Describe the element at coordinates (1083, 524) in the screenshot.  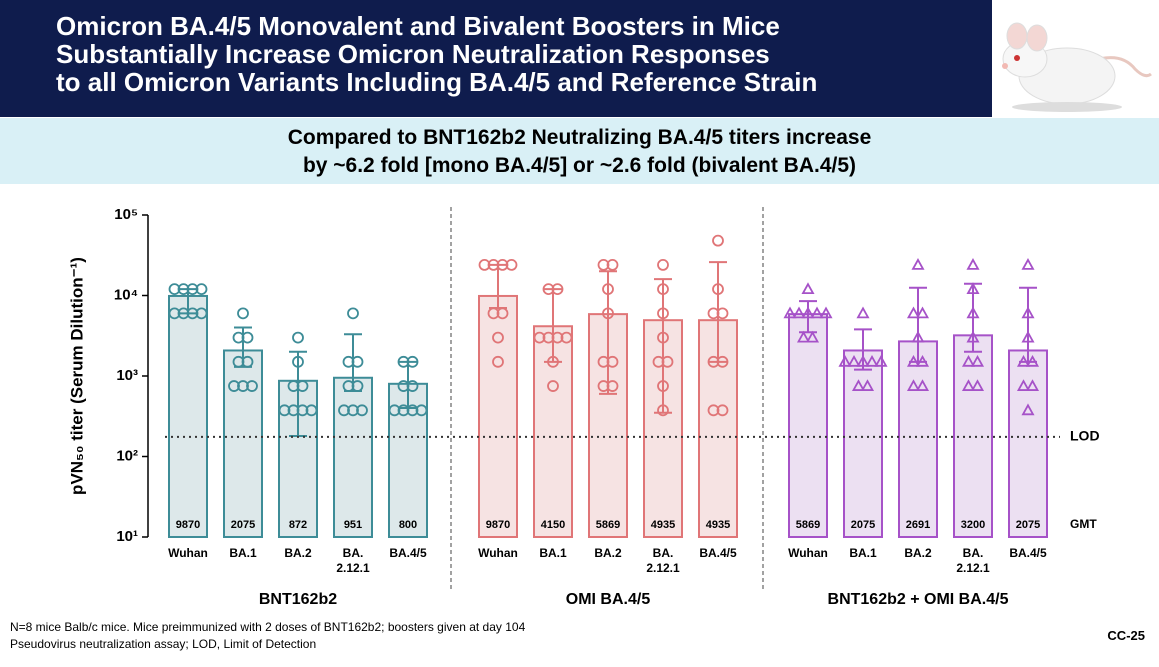
I see `gmt-label: GMT` at that location.